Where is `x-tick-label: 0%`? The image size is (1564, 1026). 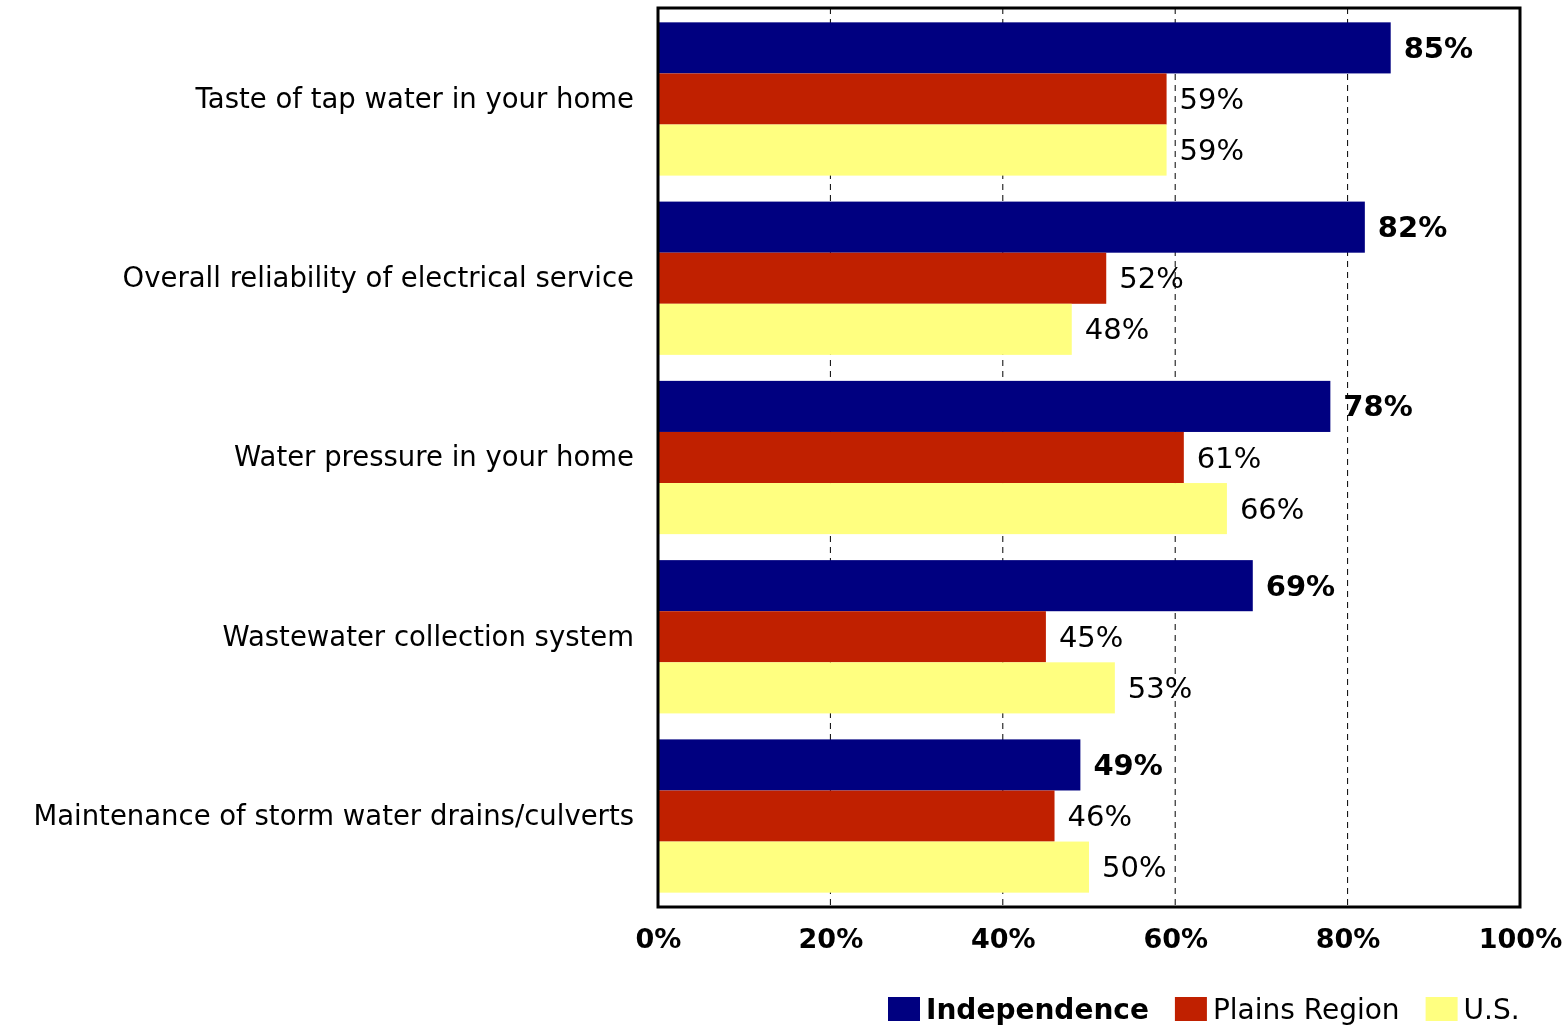 x-tick-label: 0% is located at coordinates (658, 939).